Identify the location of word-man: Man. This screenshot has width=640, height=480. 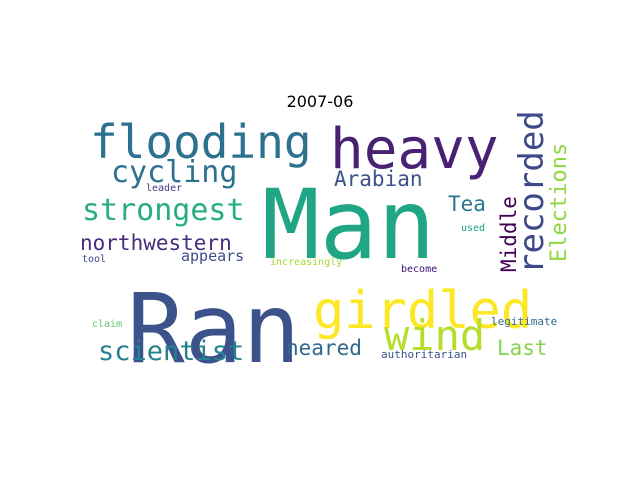
(348, 225).